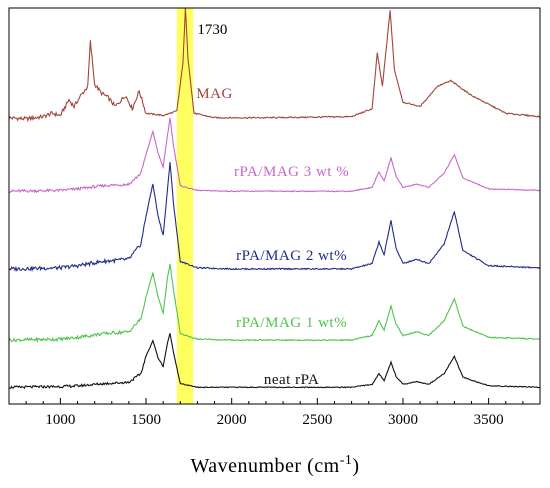 The image size is (550, 488). I want to click on series-label-4: rPA/MAG 1 wt%, so click(291, 323).